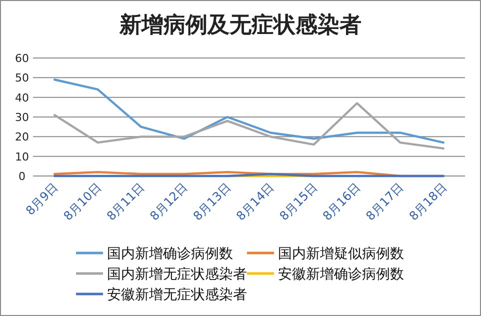 Image resolution: width=481 pixels, height=316 pixels. Describe the element at coordinates (298, 202) in the screenshot. I see `x-tick-label: 8月15日` at that location.